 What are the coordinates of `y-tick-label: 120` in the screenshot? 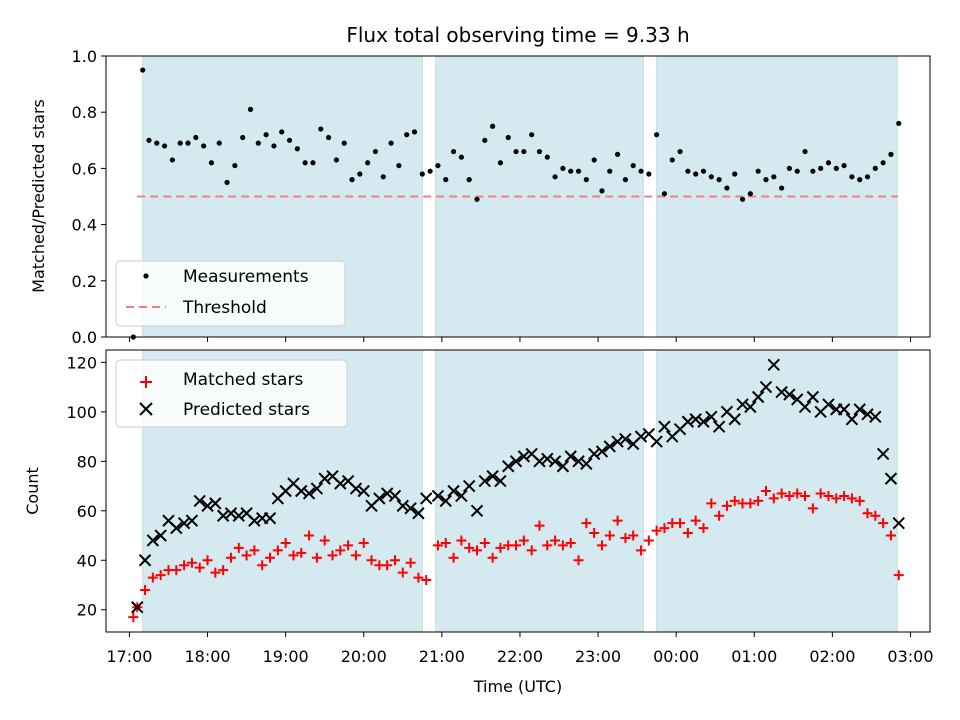 It's located at (81, 362).